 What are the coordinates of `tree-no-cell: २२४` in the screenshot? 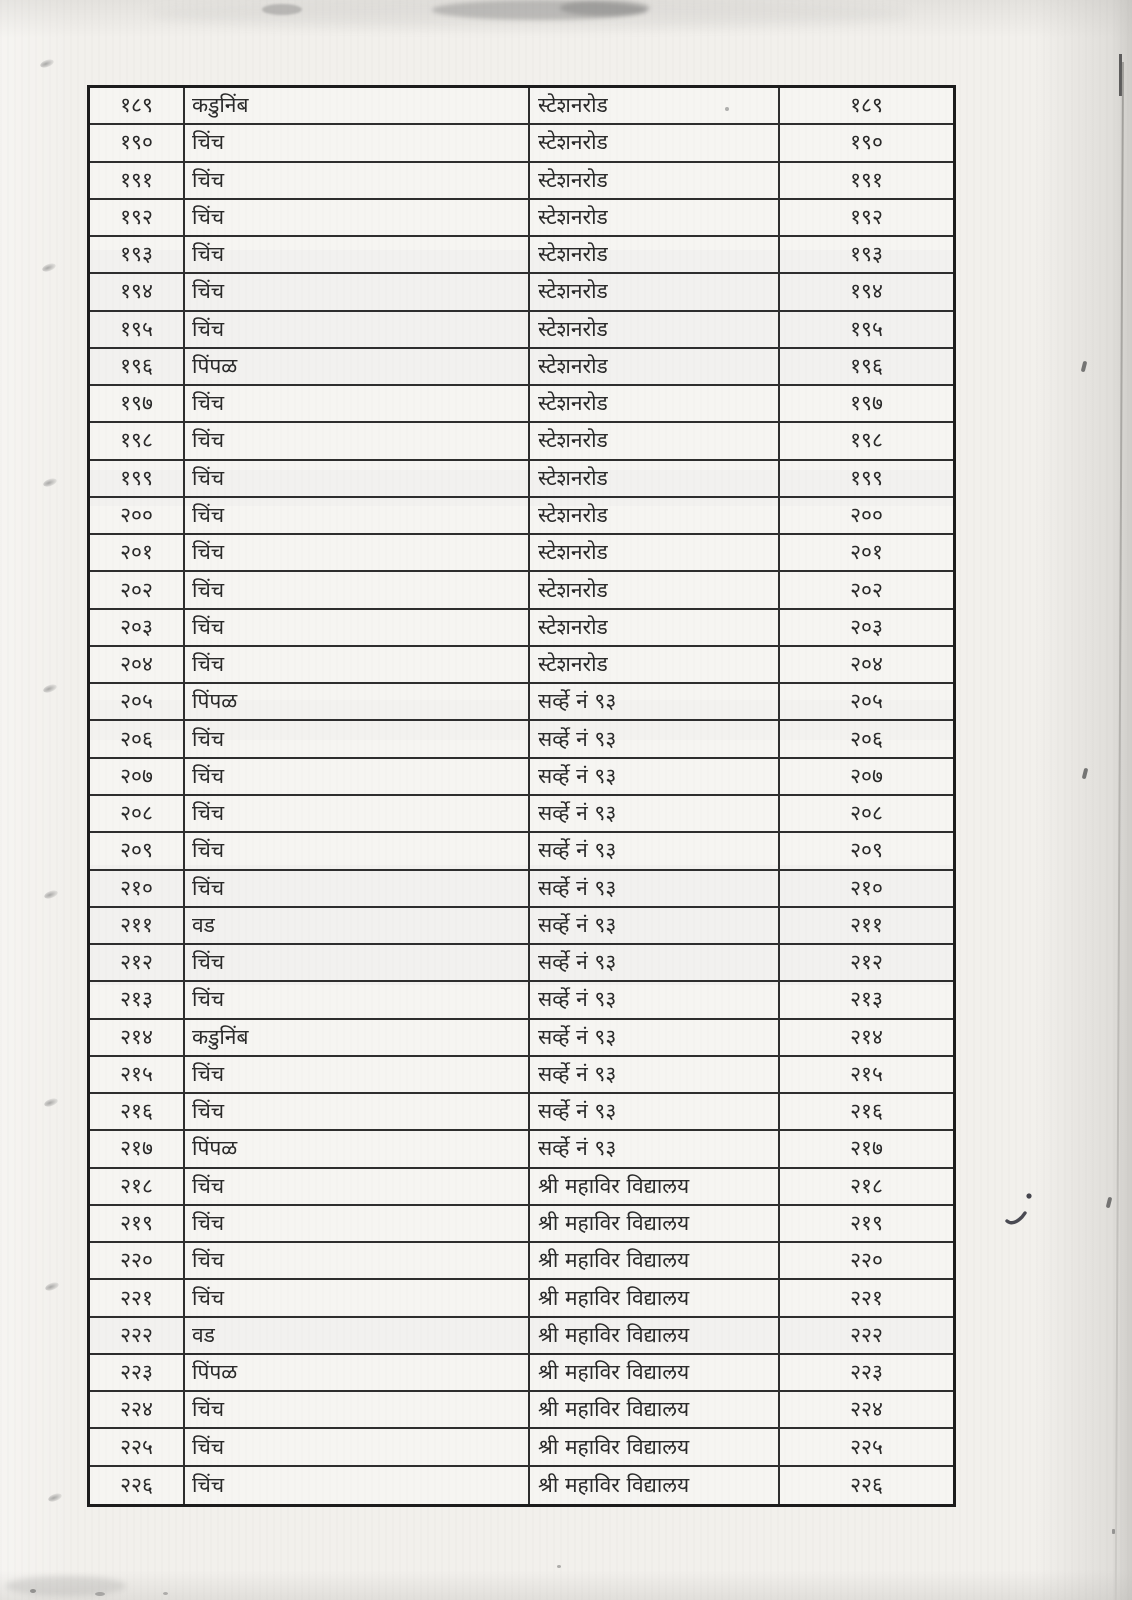 It's located at (866, 1411).